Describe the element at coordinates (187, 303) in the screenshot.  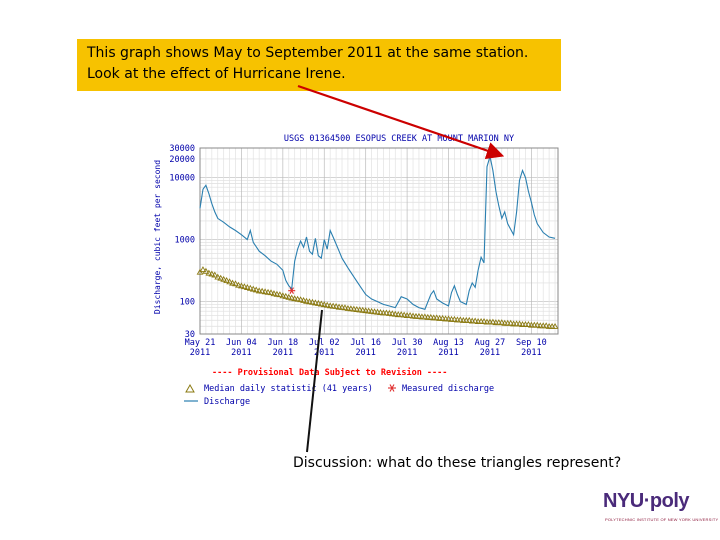
I see `y-tick-label: 100` at that location.